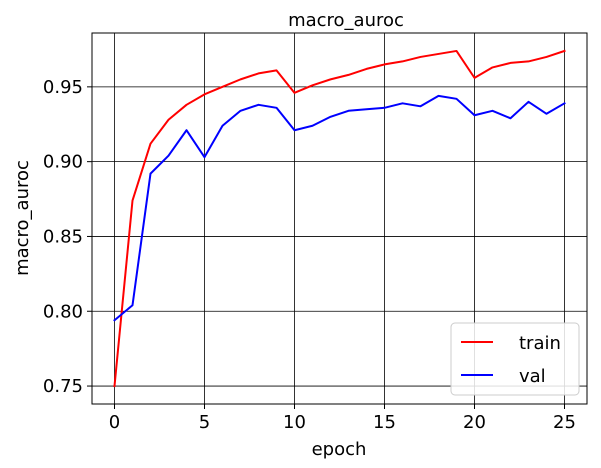  Describe the element at coordinates (63, 386) in the screenshot. I see `y-tick-label: 0.75` at that location.